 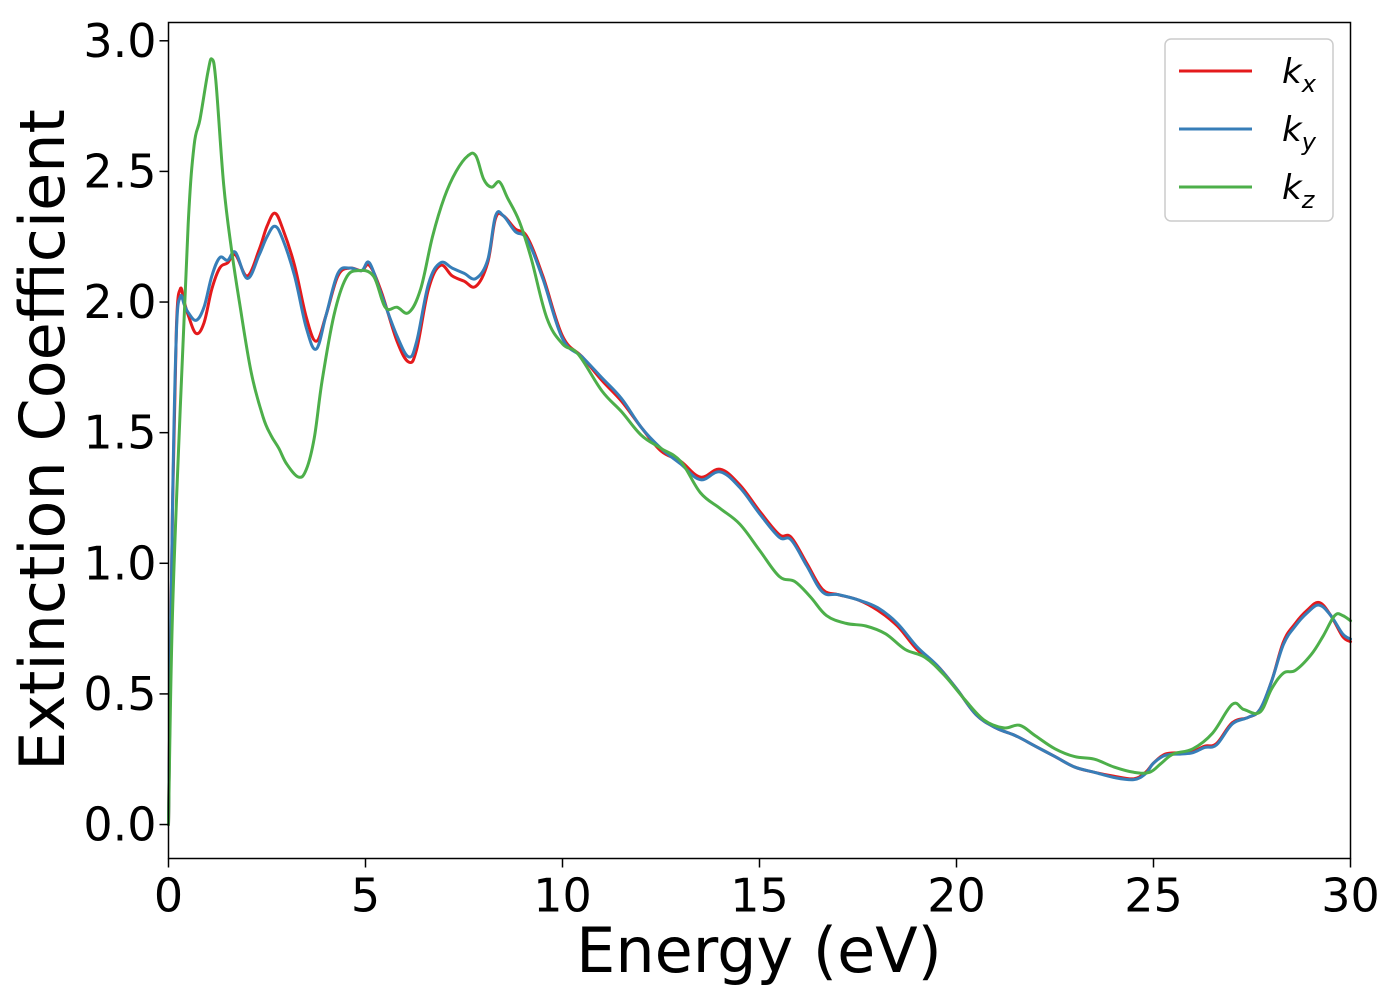 I want to click on y-tick-label: 1.5, so click(x=119, y=433).